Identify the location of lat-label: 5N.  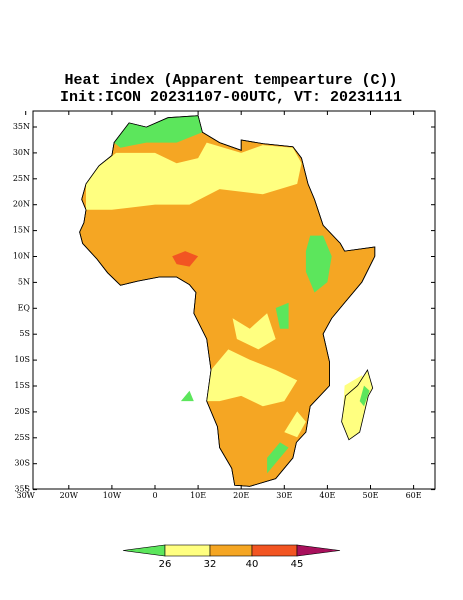
(24, 281).